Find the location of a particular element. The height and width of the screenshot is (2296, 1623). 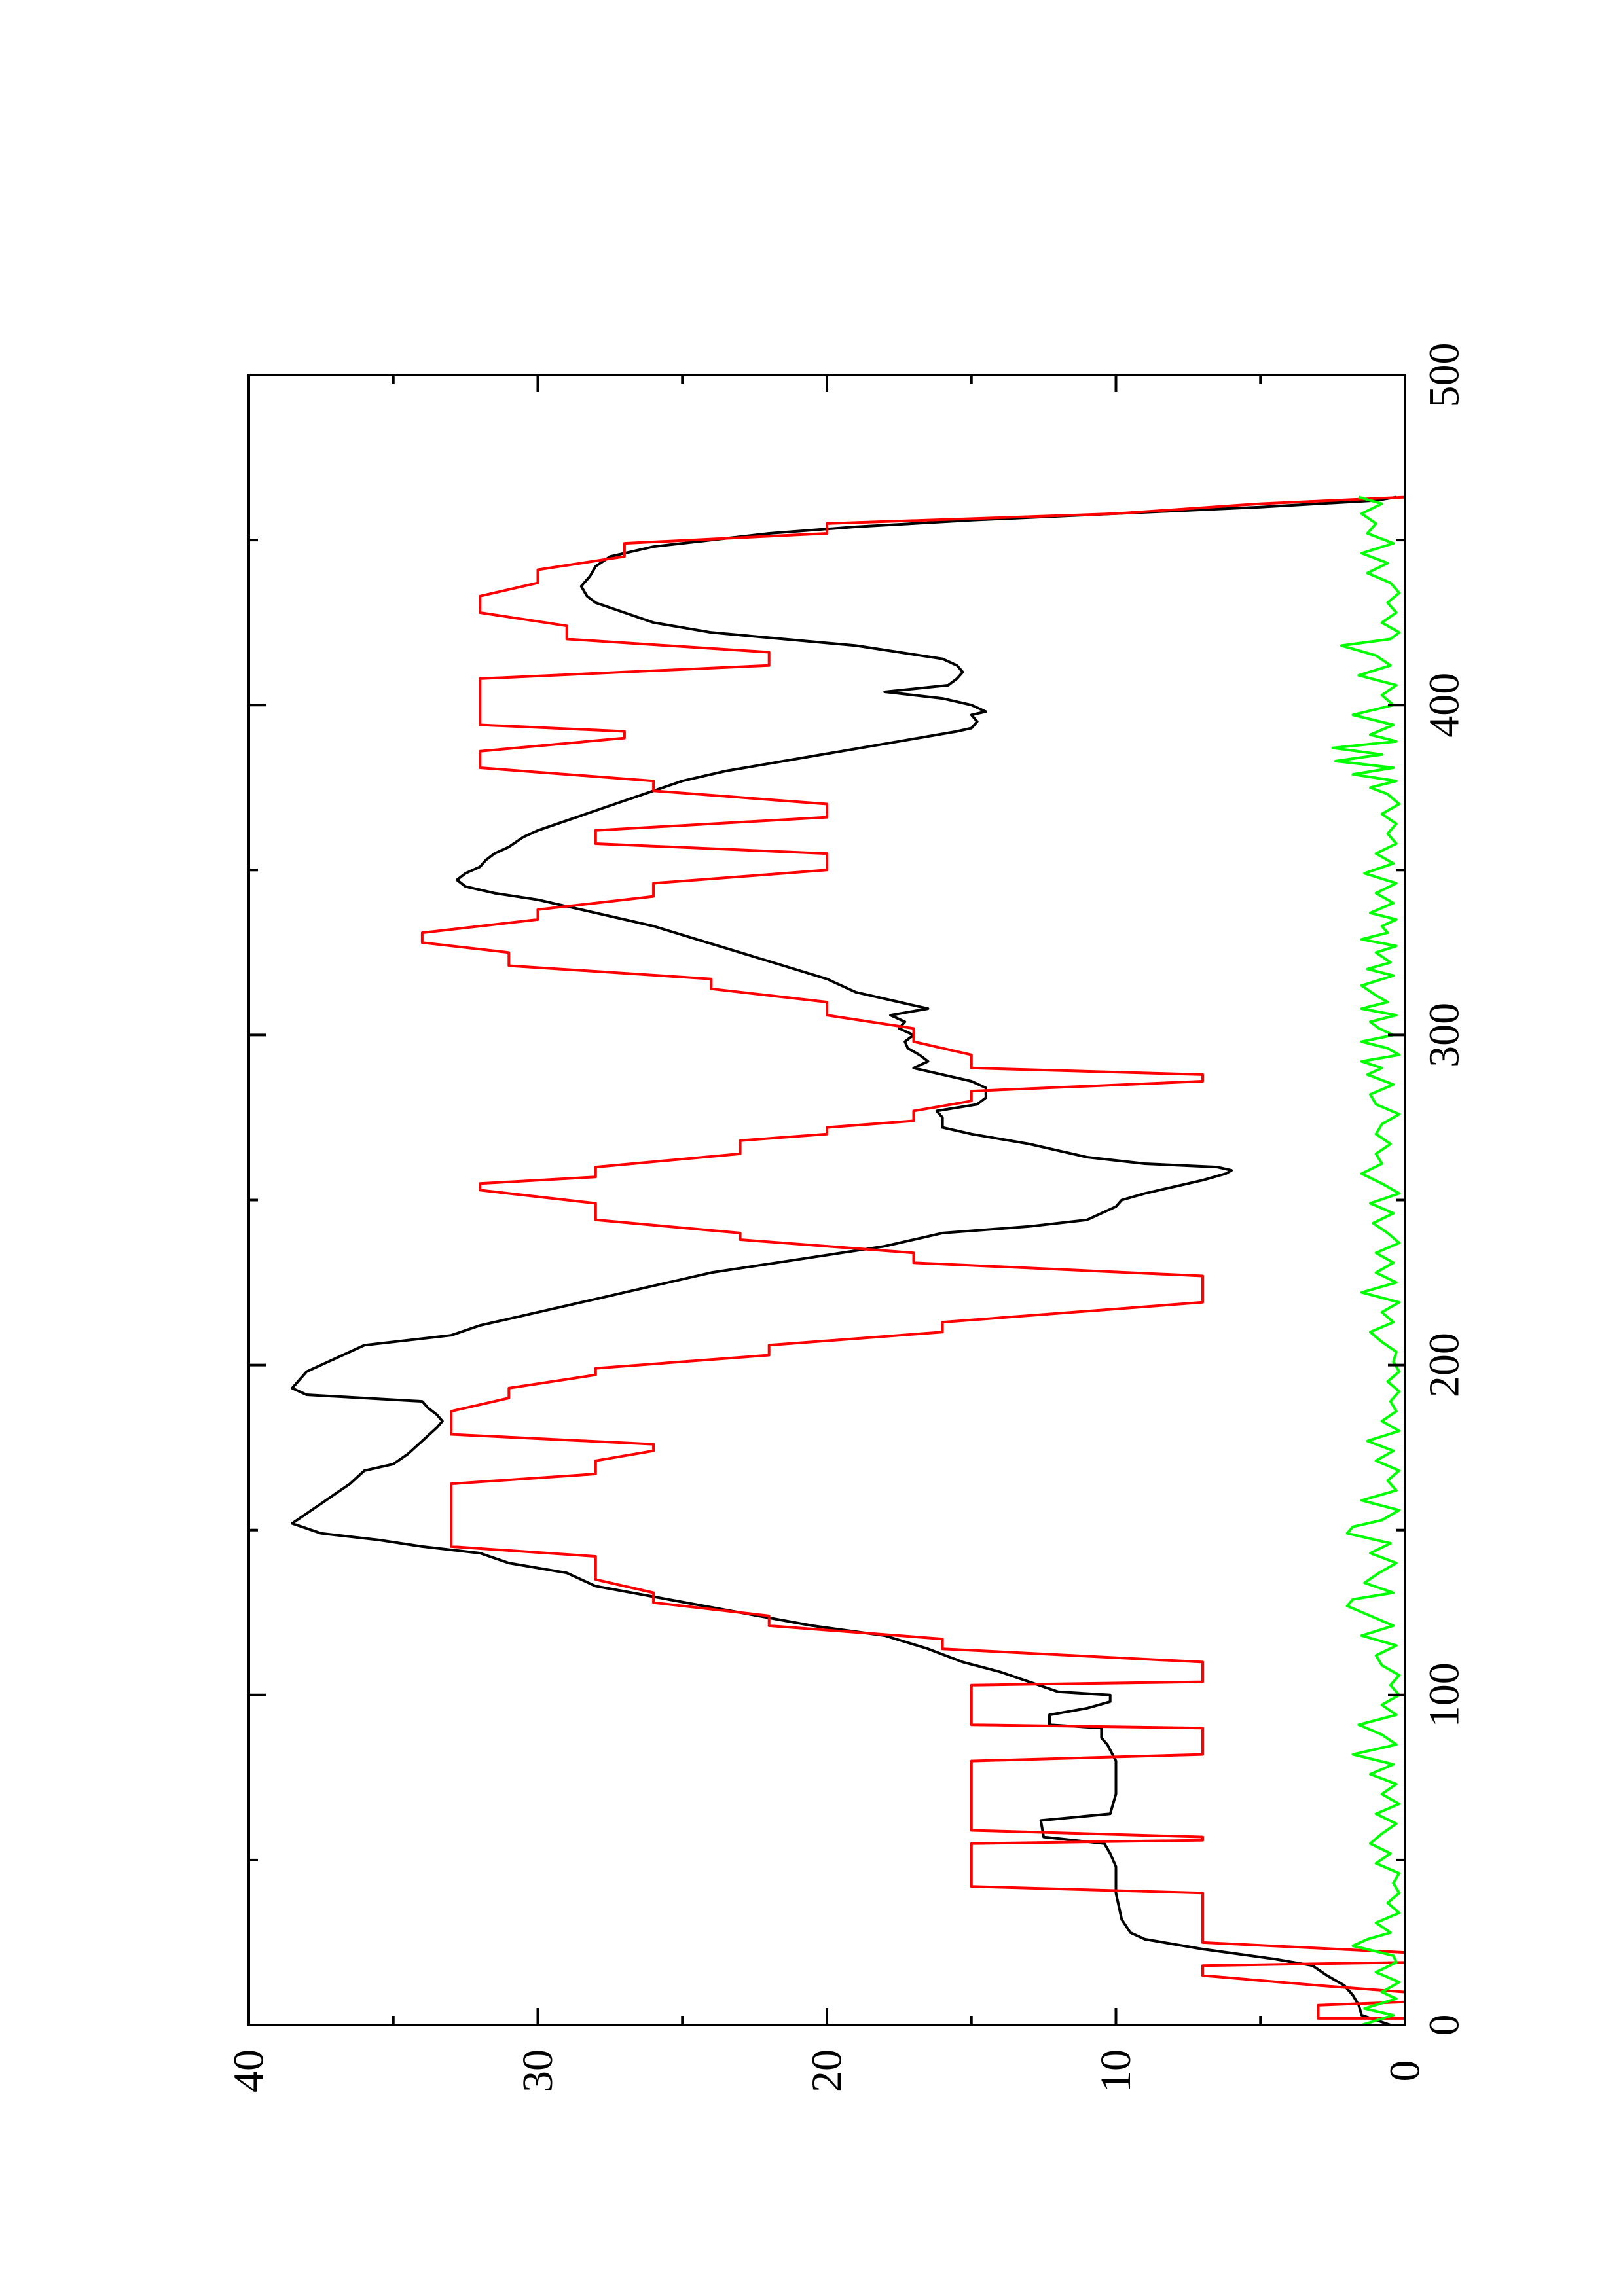

y-tick-label: 20 is located at coordinates (827, 2070).